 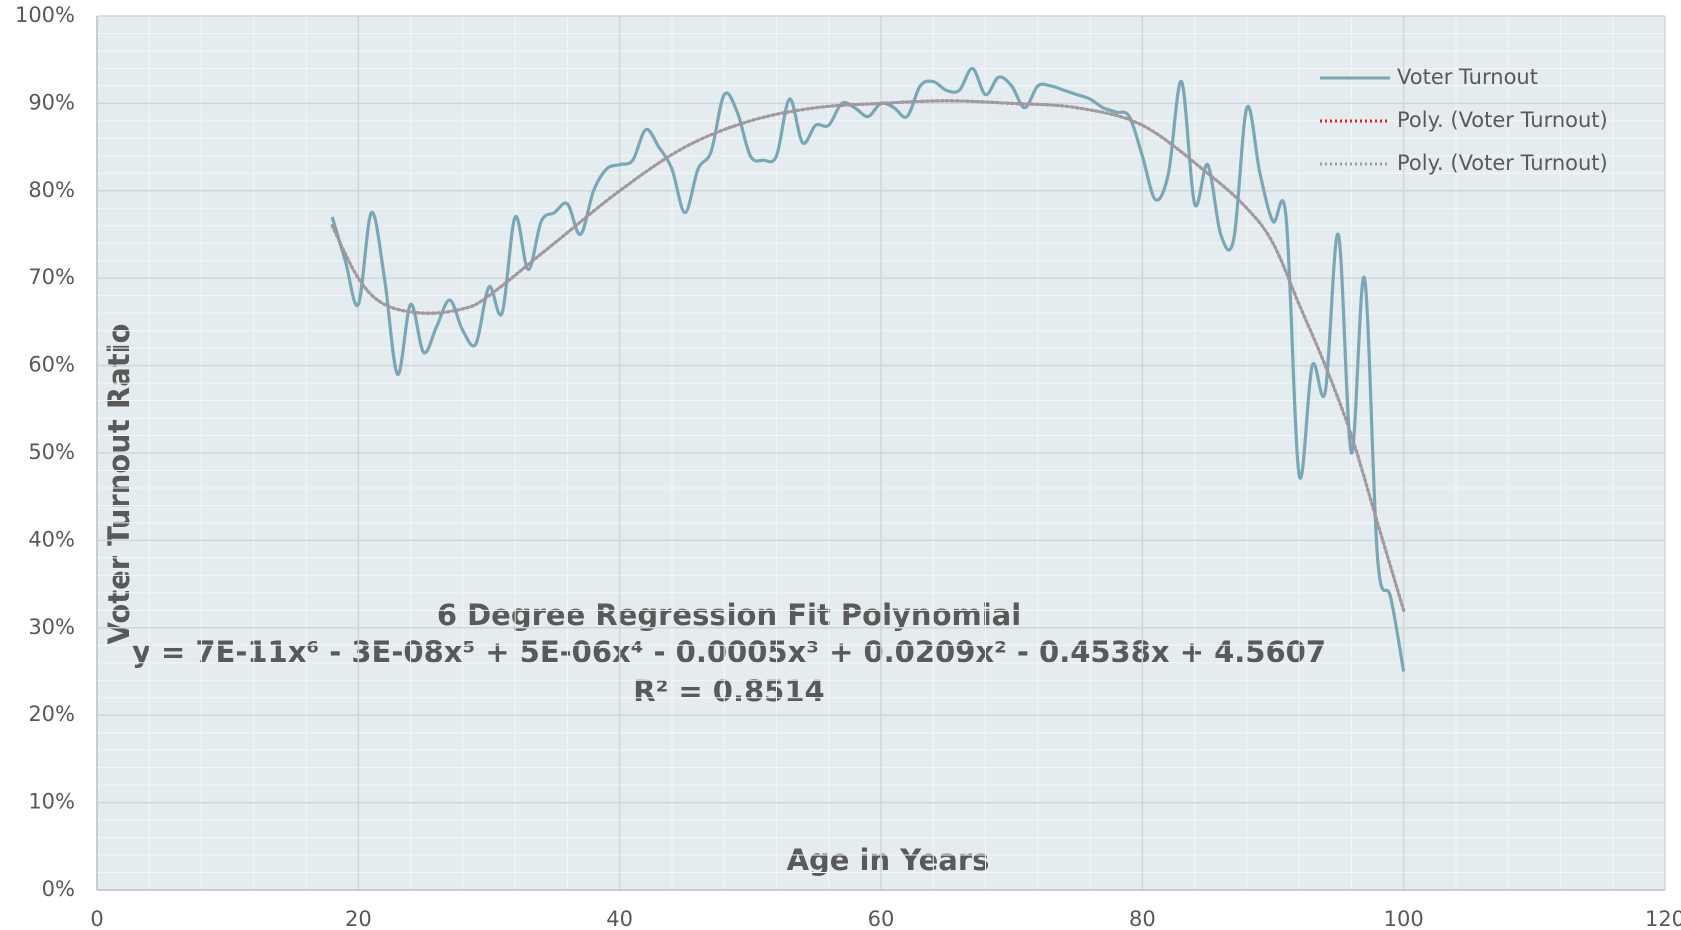 I want to click on y-tick-label: 80%, so click(x=51, y=190).